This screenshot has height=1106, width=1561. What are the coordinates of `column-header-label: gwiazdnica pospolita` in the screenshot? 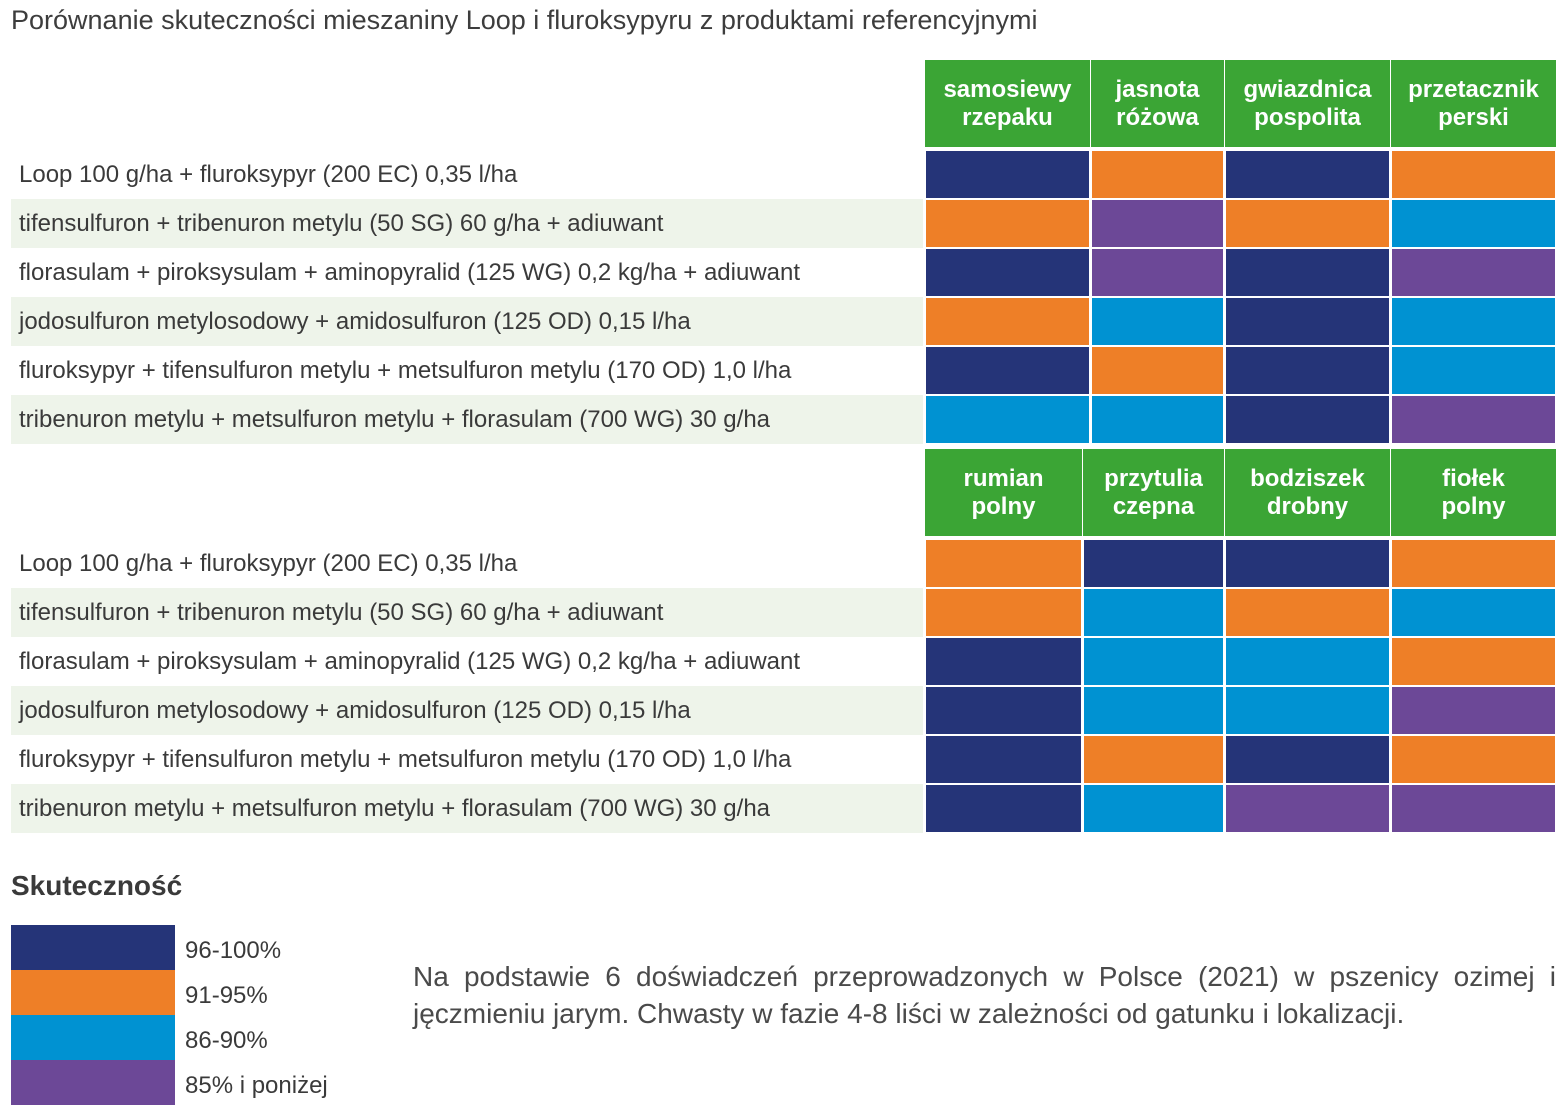 It's located at (1307, 104).